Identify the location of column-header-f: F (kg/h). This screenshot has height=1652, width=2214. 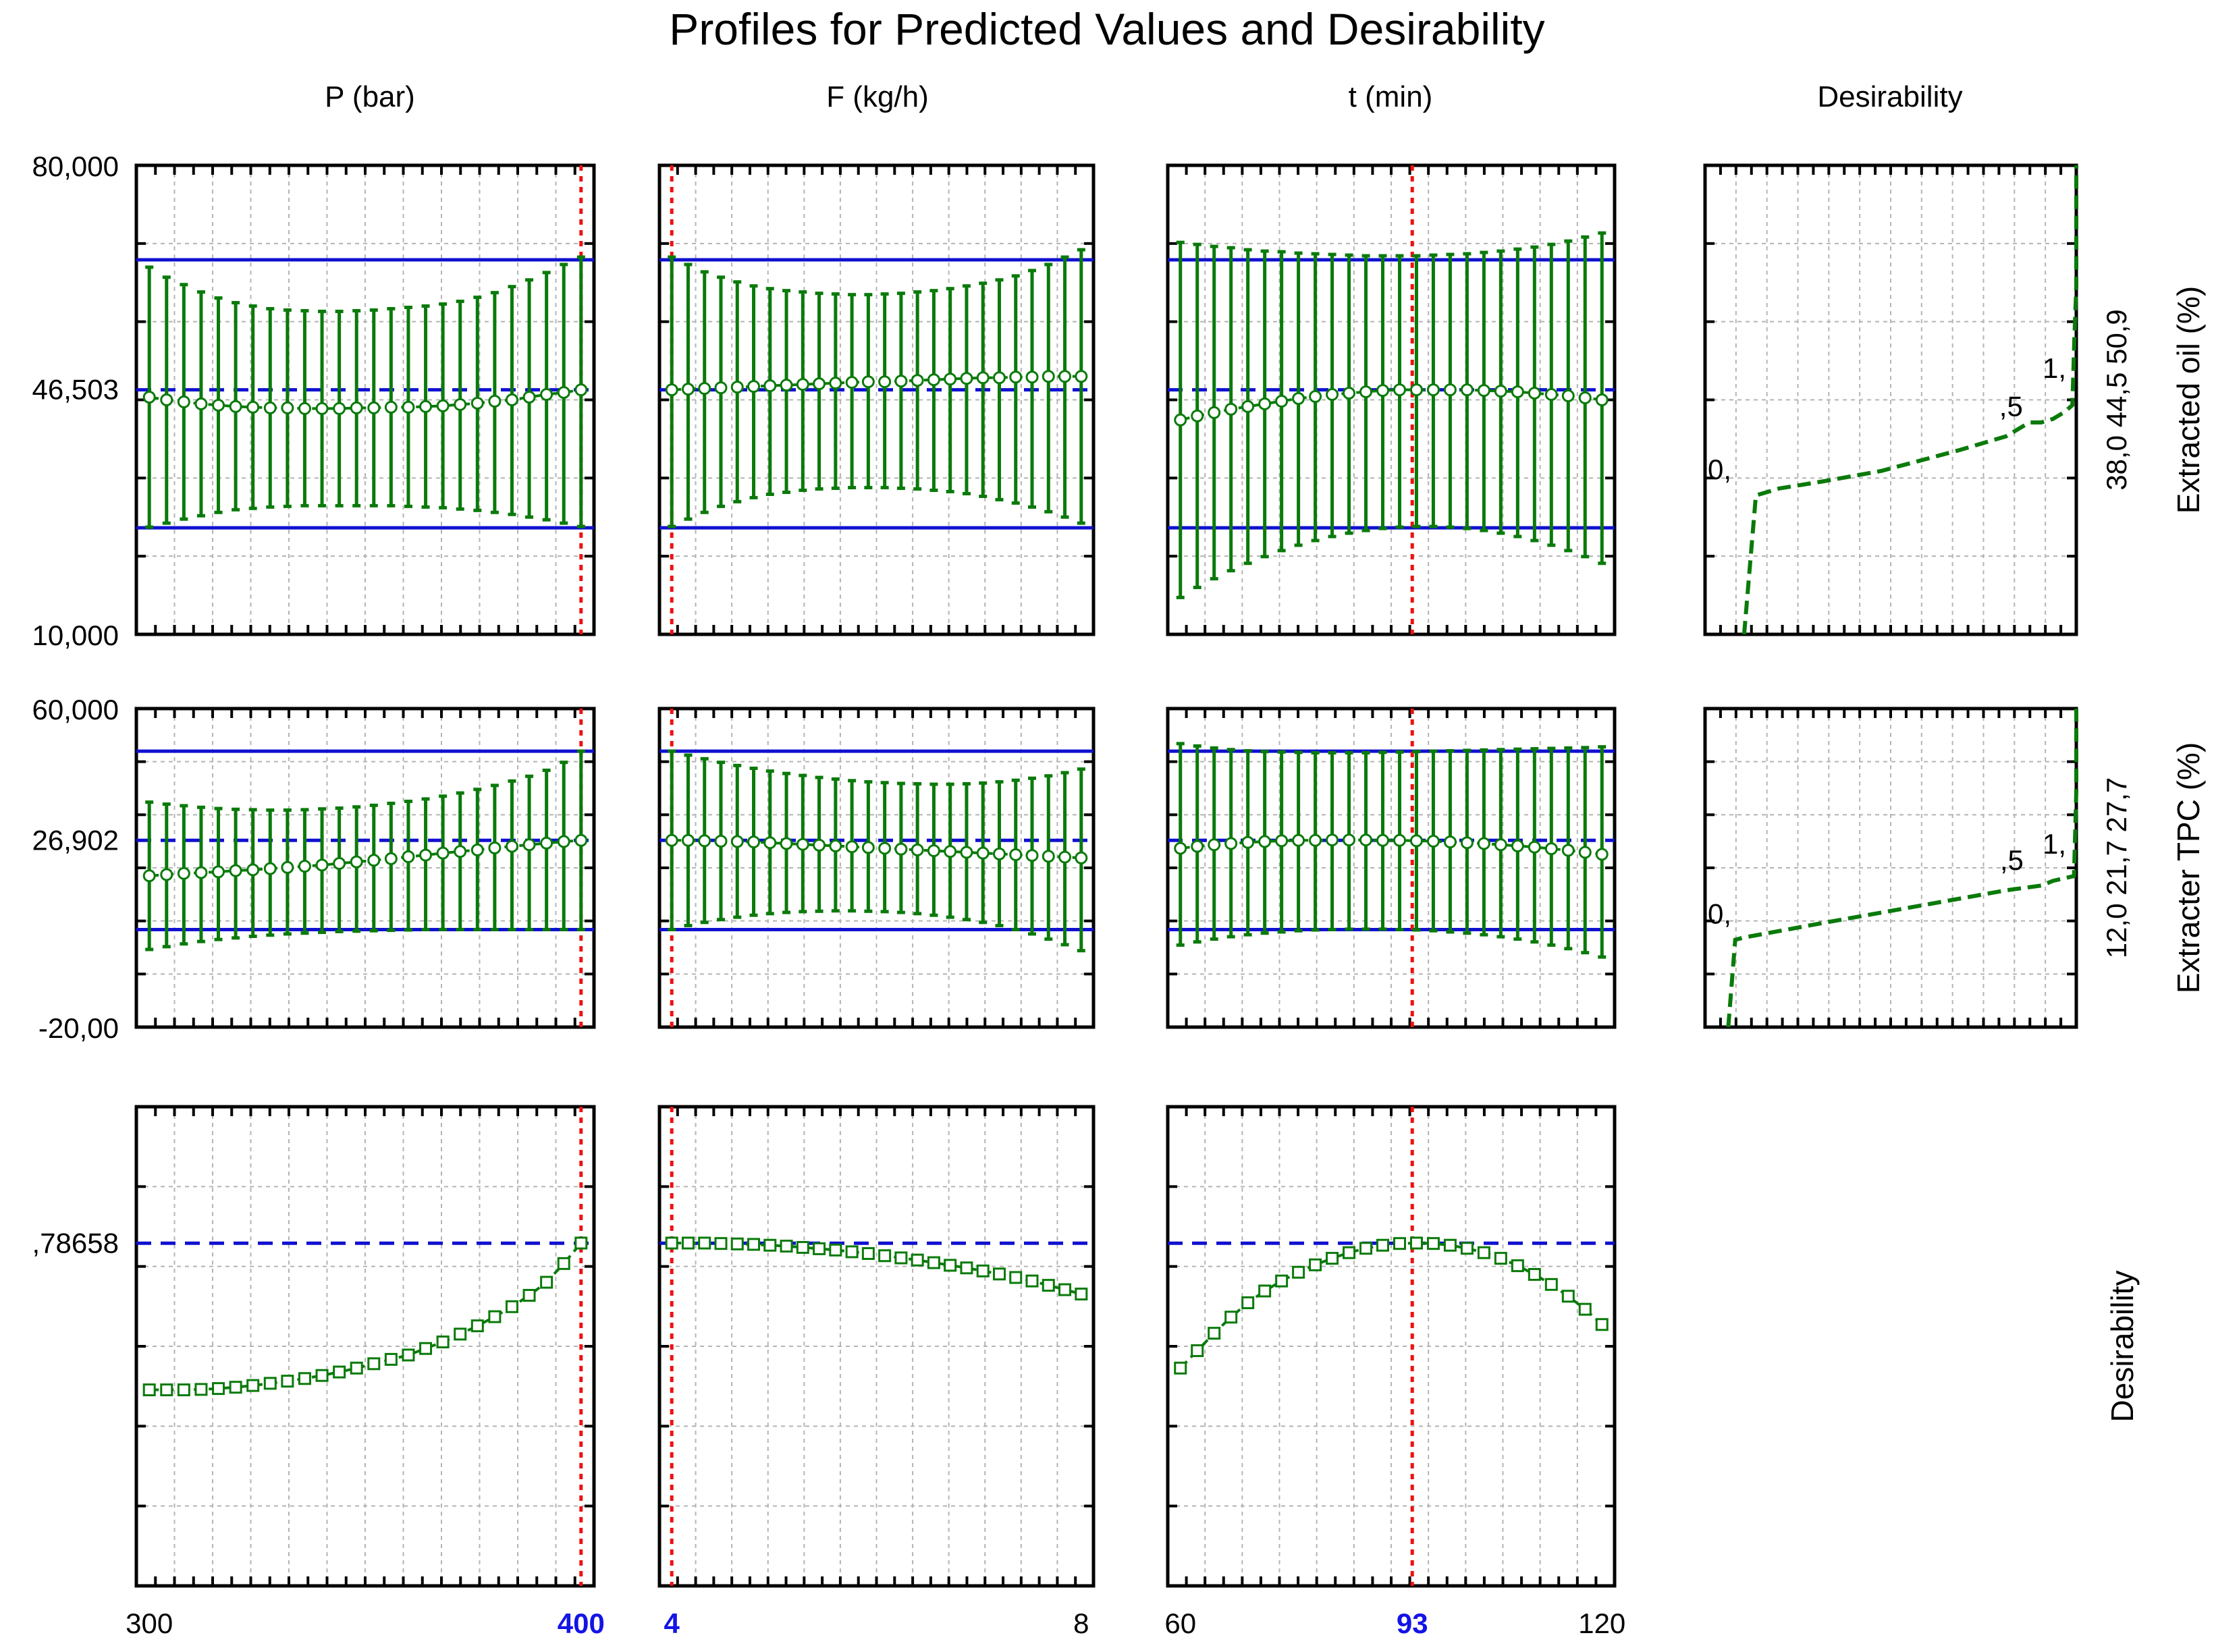
(878, 96).